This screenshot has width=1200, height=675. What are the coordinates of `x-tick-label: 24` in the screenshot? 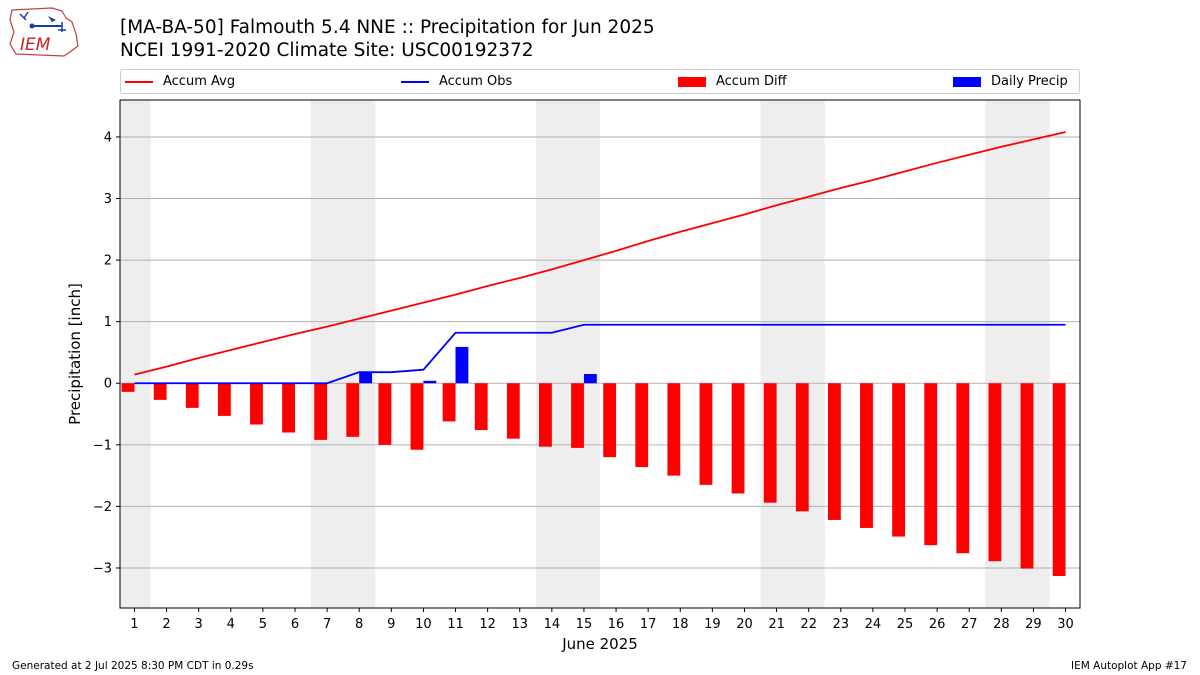 It's located at (873, 624).